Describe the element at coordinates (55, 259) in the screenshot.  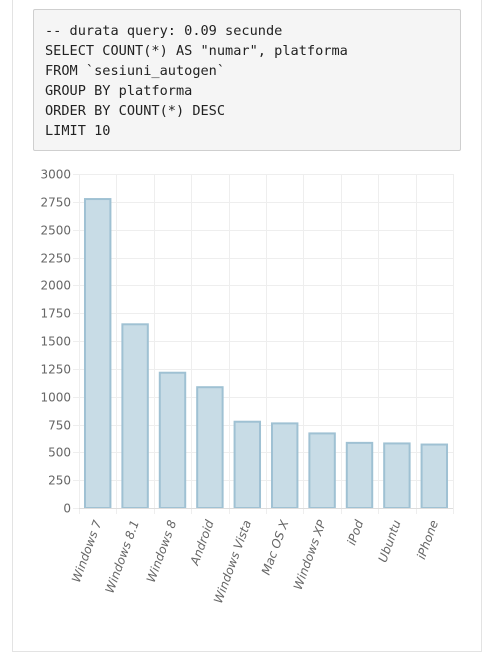
I see `y-tick-label: 2250` at that location.